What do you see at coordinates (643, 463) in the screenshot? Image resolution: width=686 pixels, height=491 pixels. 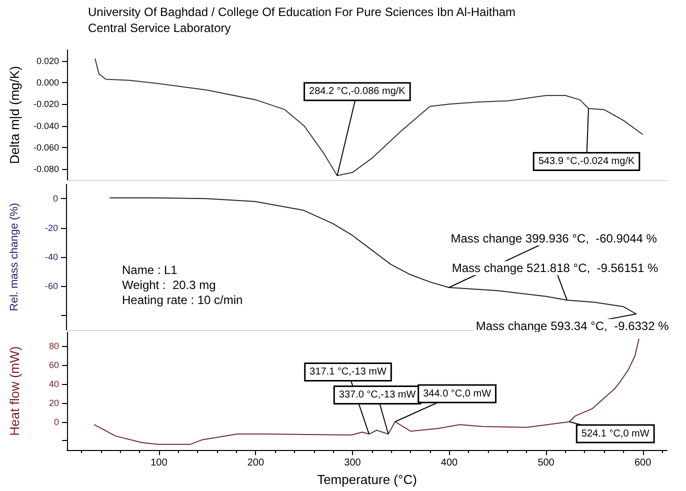 I see `x-tick-label: 600` at bounding box center [643, 463].